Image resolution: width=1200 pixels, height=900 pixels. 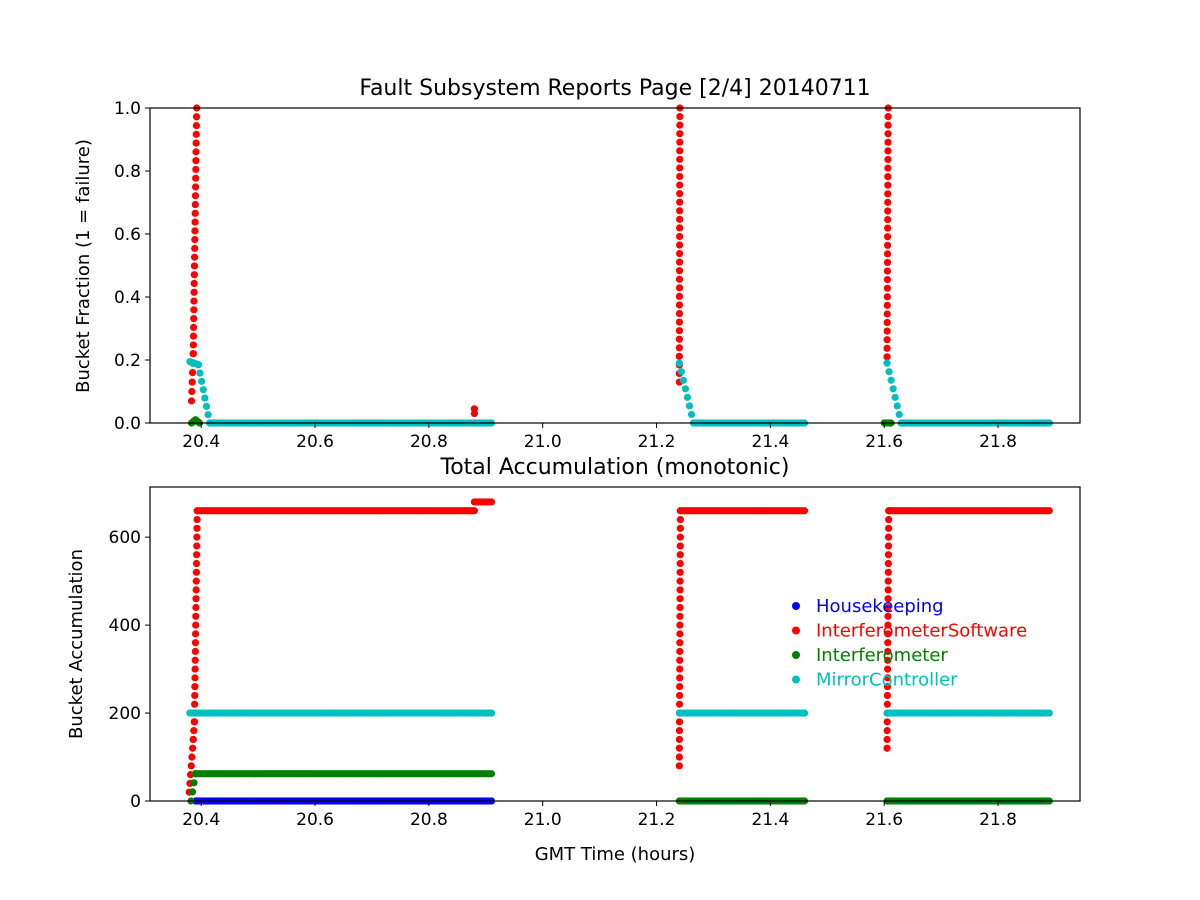 I want to click on x-tick-label: 20.4, so click(x=201, y=442).